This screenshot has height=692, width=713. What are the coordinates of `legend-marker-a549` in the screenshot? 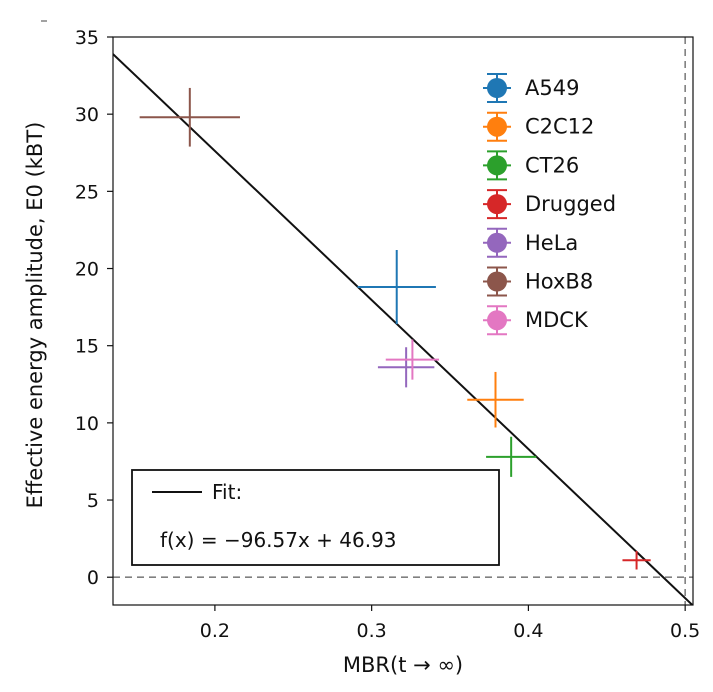 It's located at (497, 88).